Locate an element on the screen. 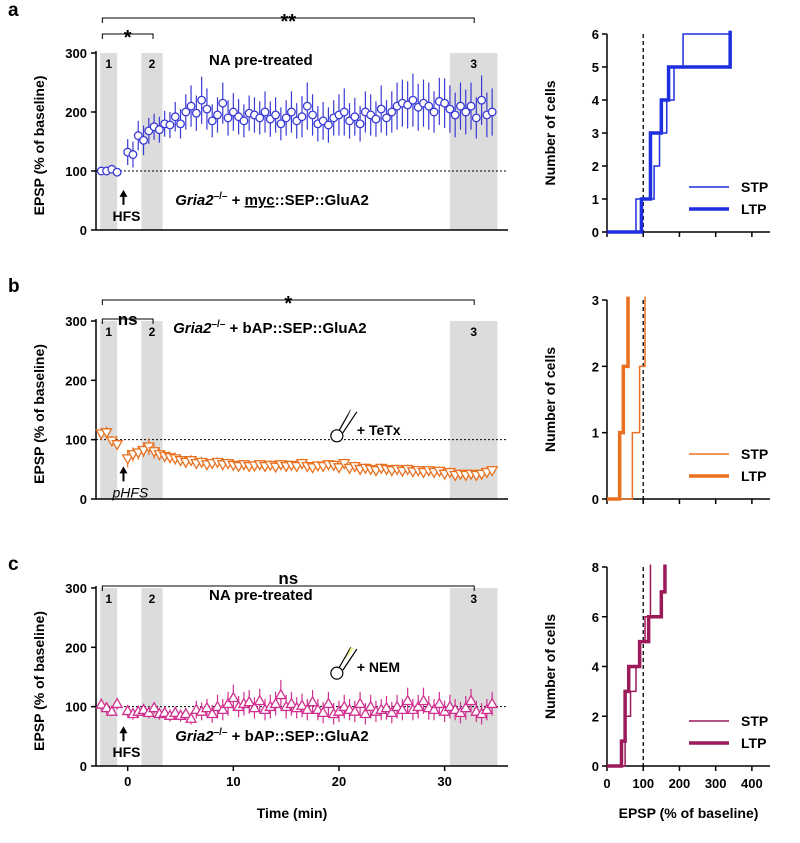 This screenshot has width=800, height=843. y-tick-label: 100 is located at coordinates (76, 171).